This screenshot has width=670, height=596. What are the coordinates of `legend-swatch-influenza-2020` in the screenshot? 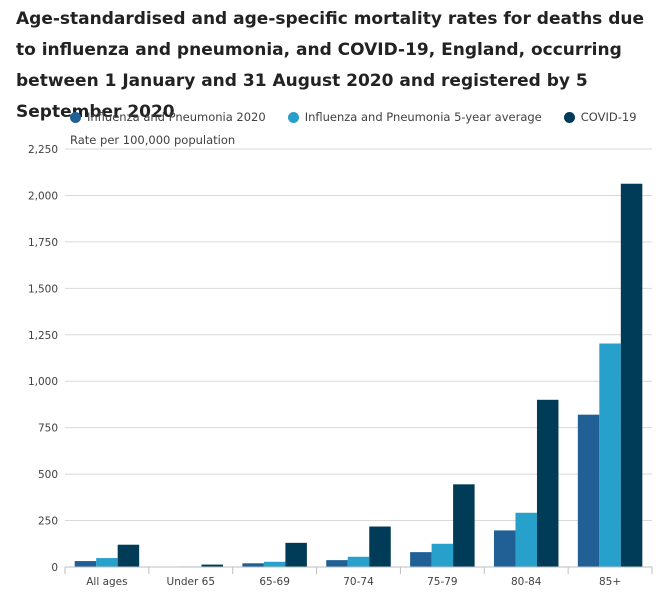 It's located at (75, 117).